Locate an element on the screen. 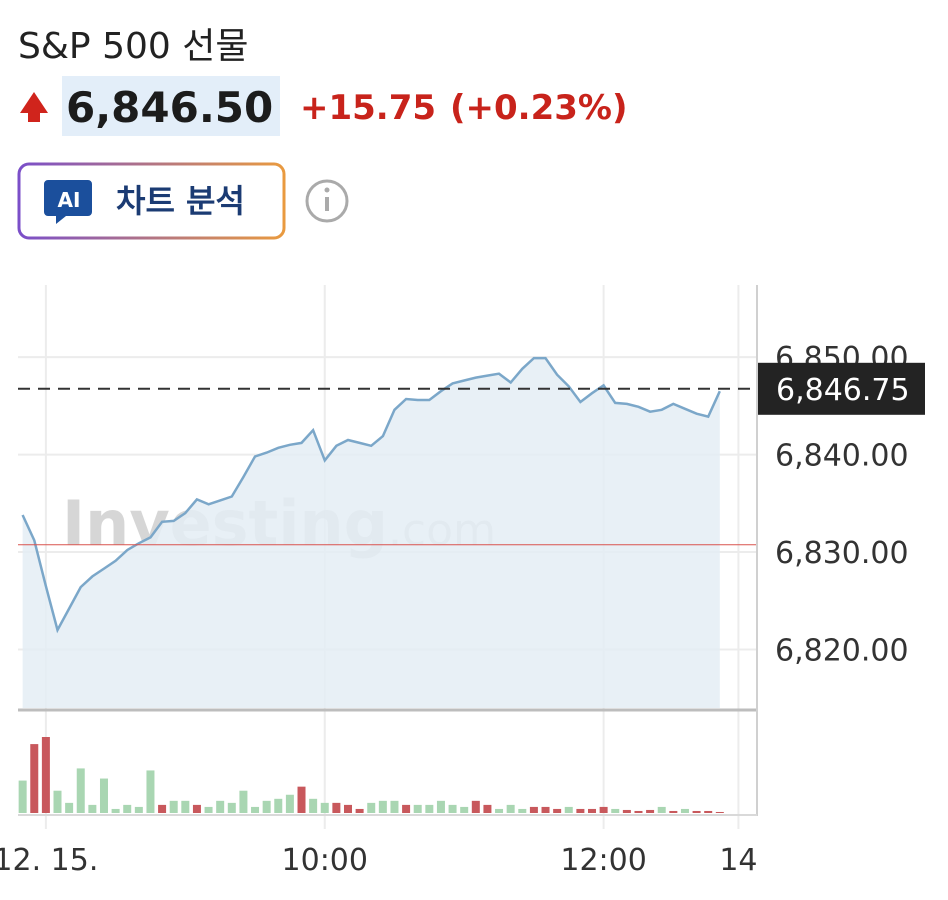 This screenshot has width=948, height=900. price-highlight is located at coordinates (171, 106).